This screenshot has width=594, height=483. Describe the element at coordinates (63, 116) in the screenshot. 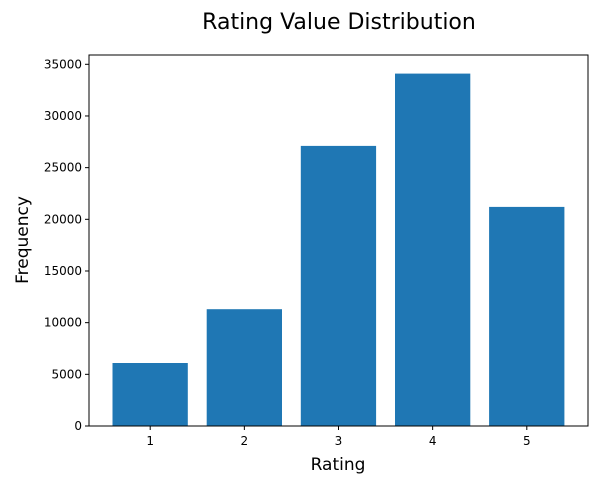

I see `y-tick-label: 30000` at that location.